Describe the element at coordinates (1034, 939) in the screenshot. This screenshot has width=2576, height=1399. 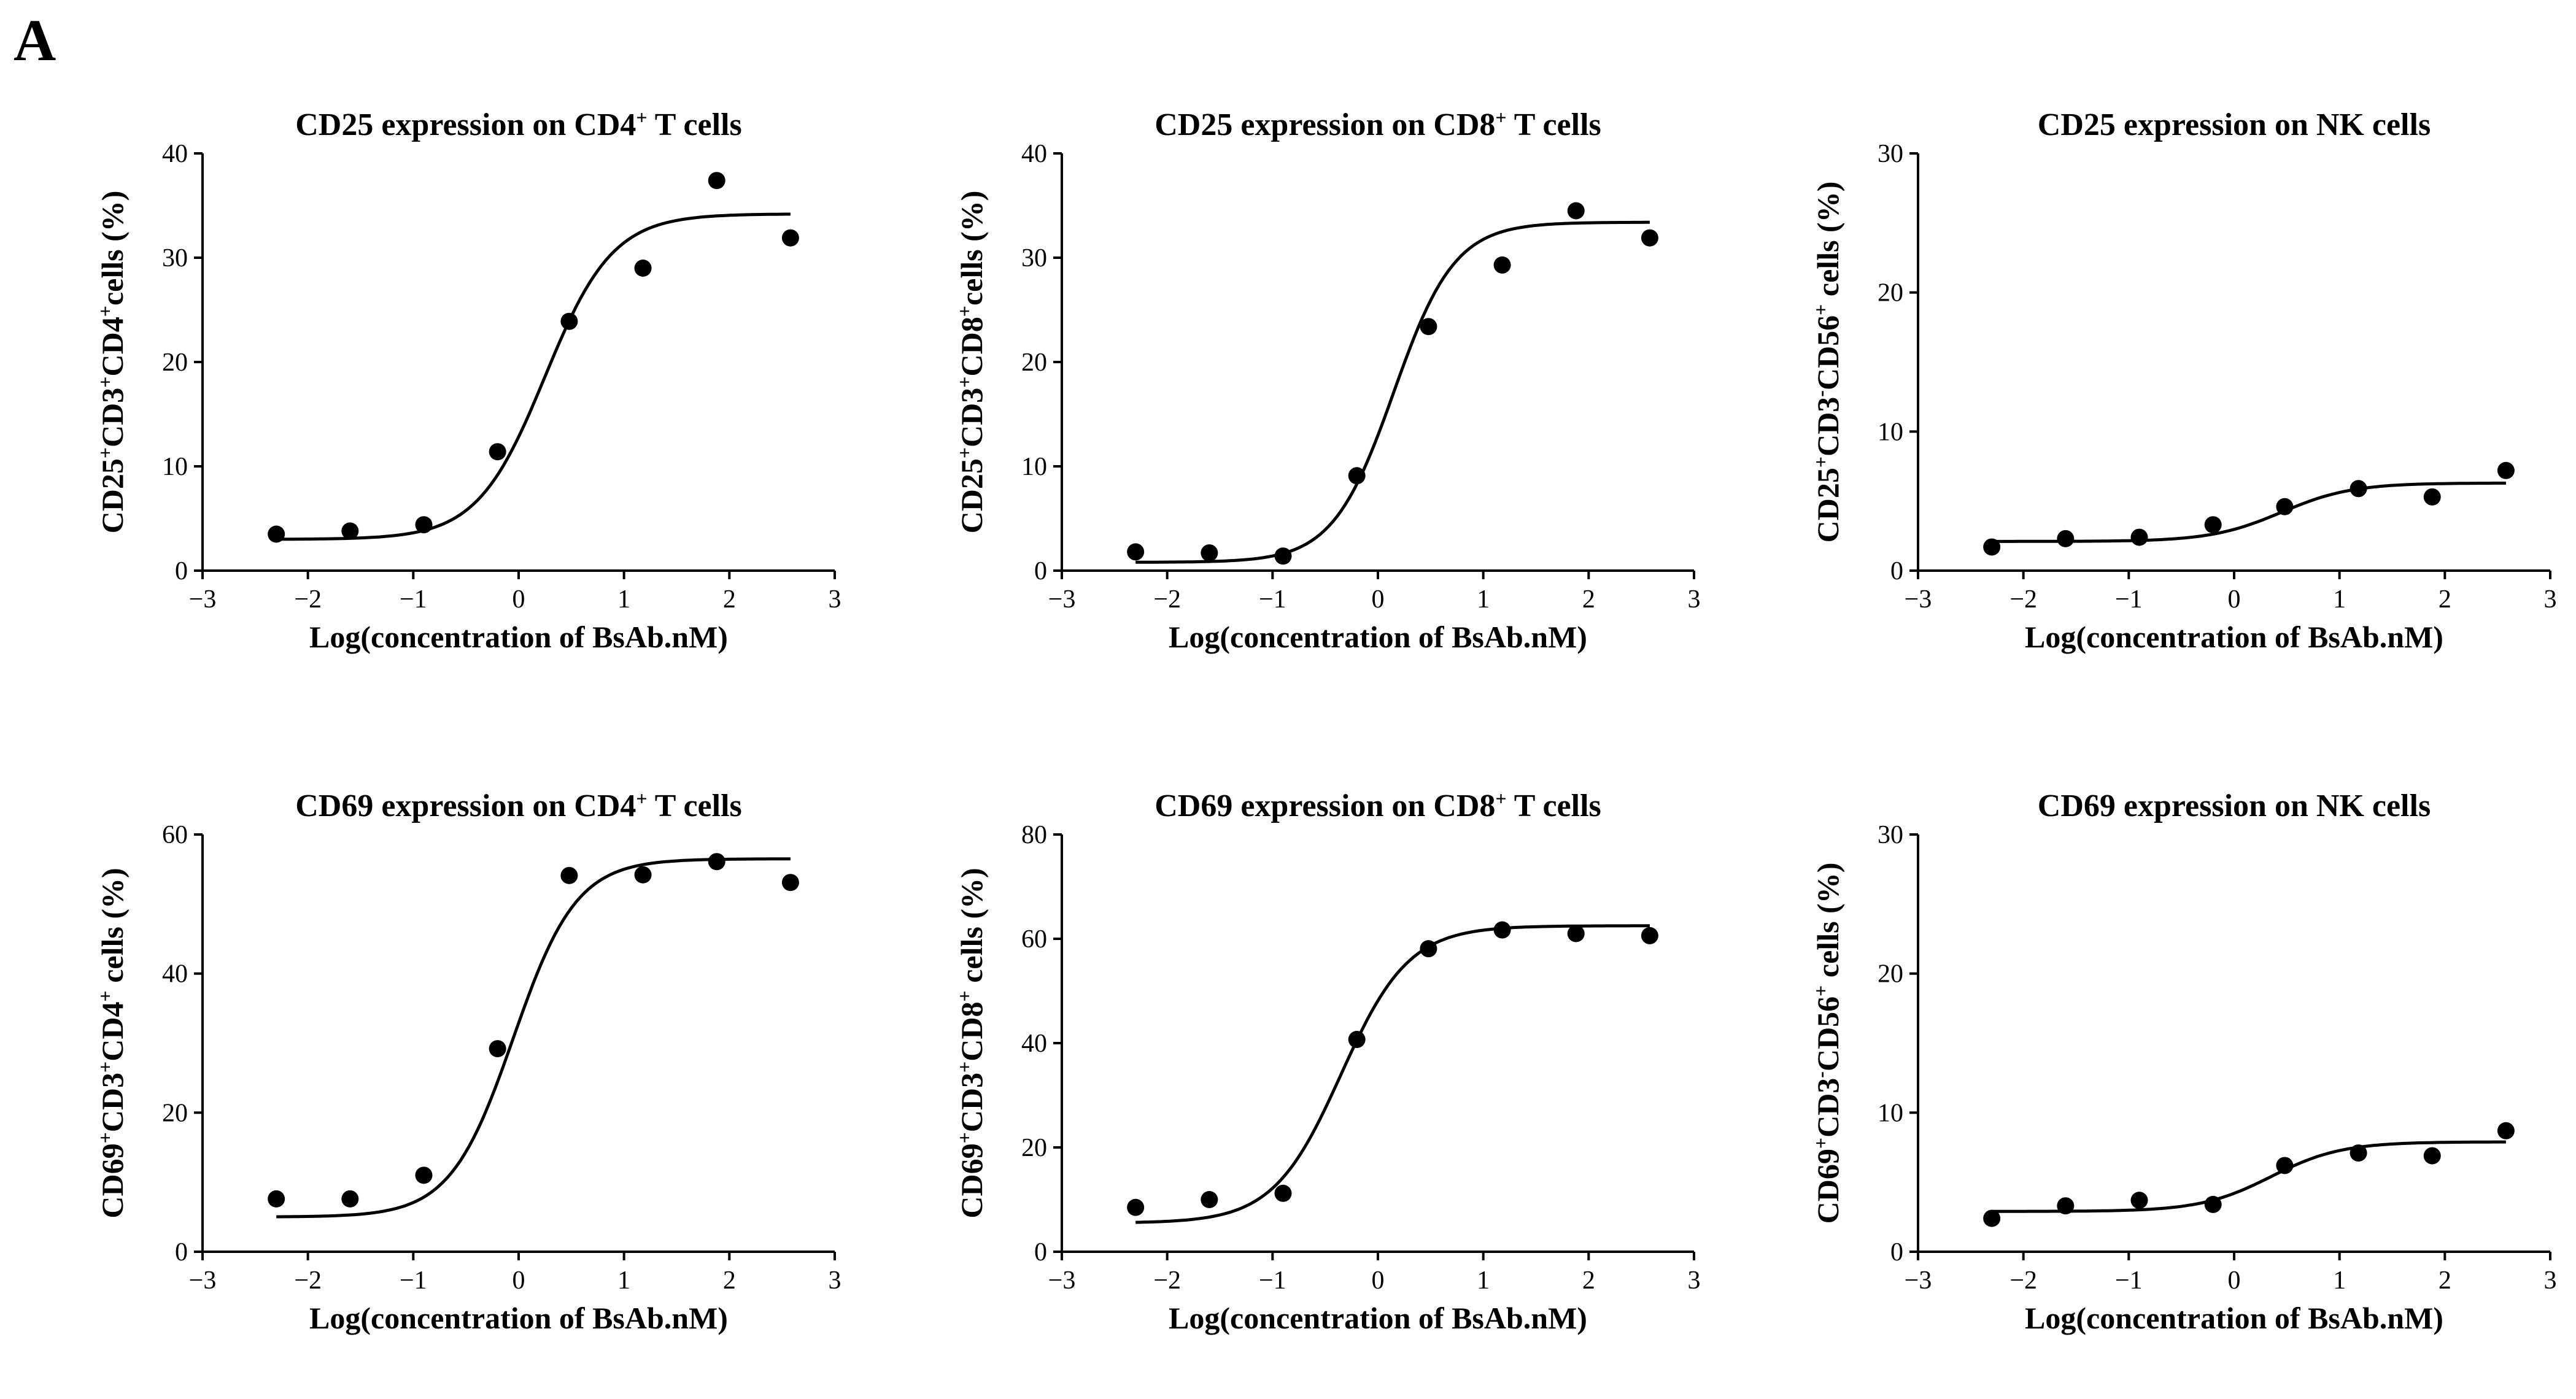
I see `y-tick-label: 60` at that location.